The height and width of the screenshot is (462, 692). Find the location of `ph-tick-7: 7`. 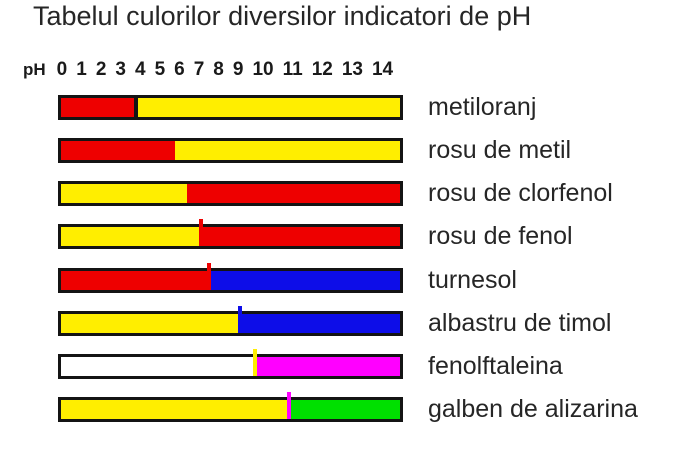

ph-tick-7: 7 is located at coordinates (199, 69).